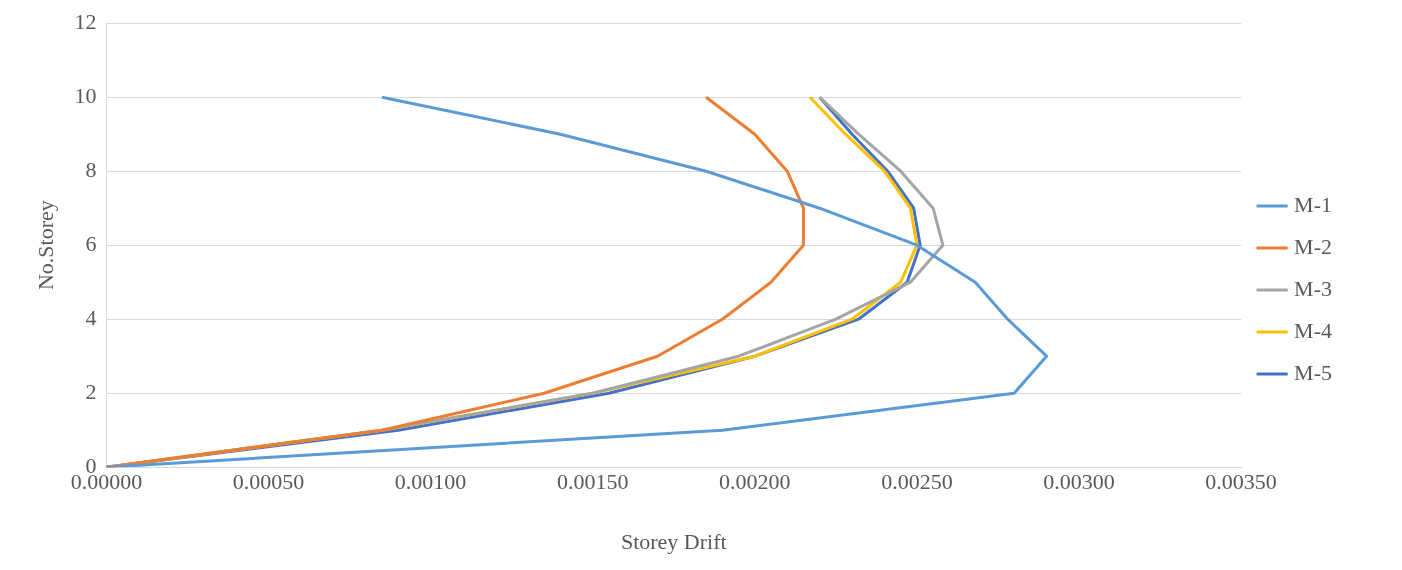  I want to click on y-tick-label: 8, so click(91, 169).